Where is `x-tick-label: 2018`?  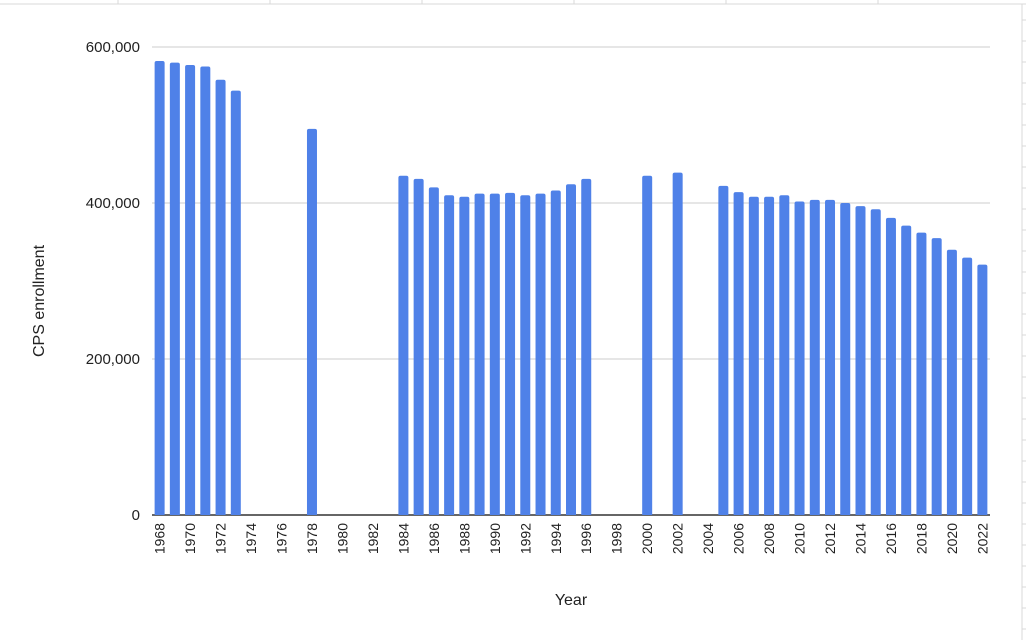 x-tick-label: 2018 is located at coordinates (921, 538).